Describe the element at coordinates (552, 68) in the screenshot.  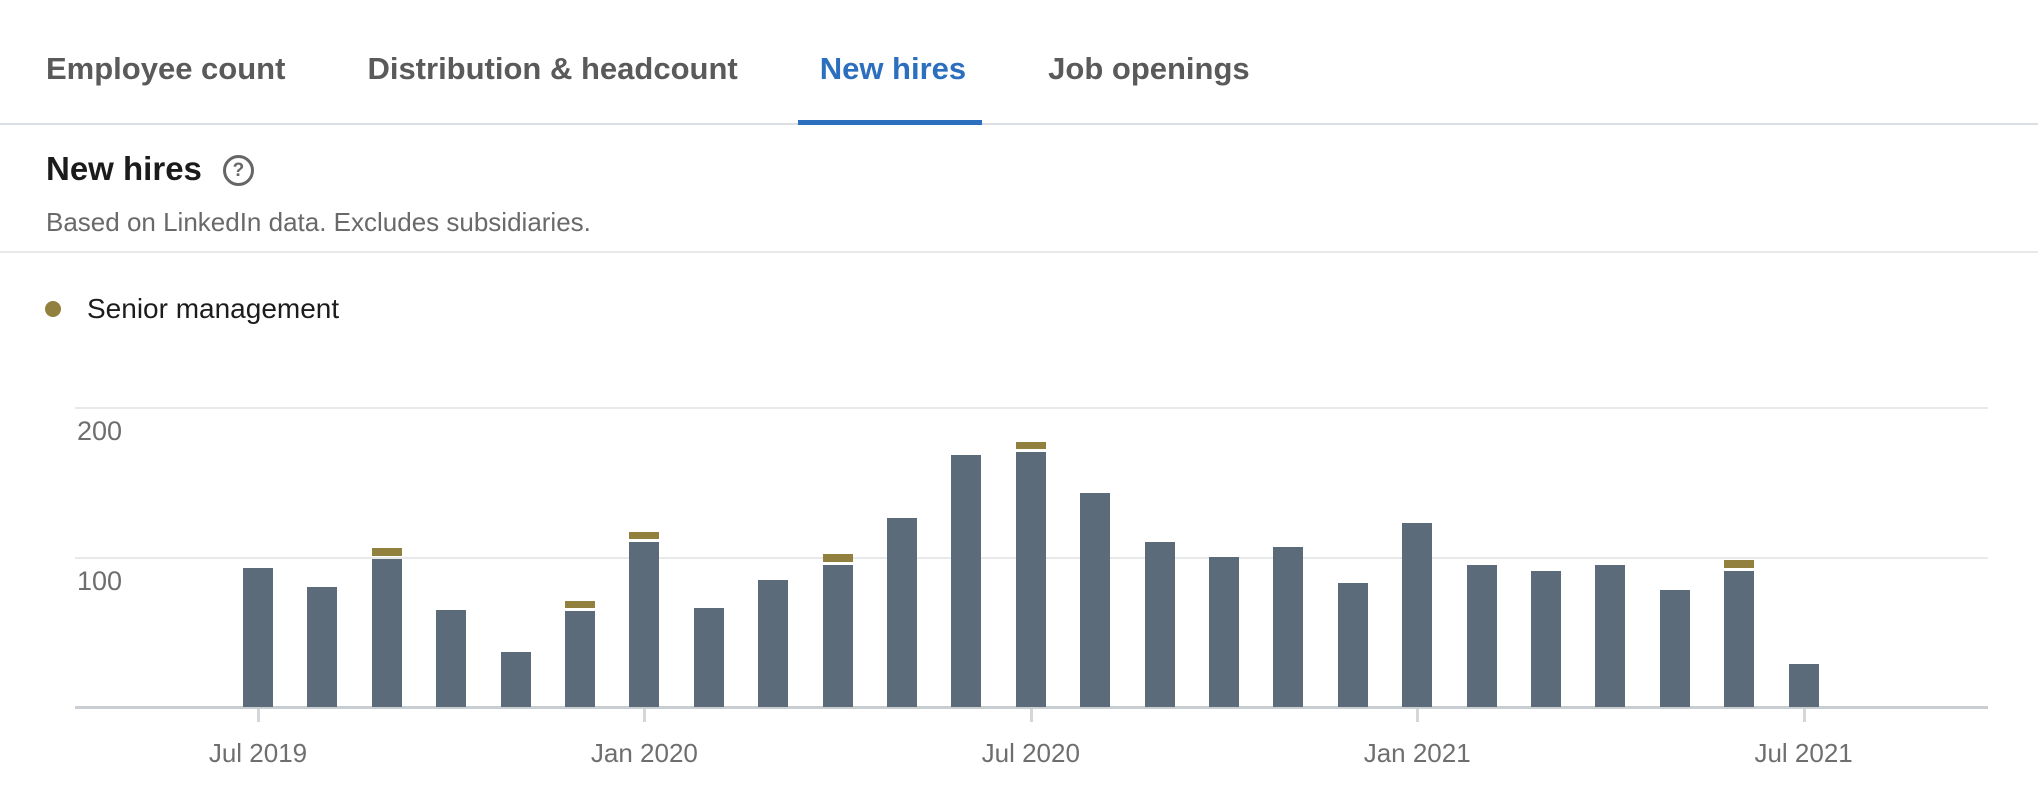
I see `tab-distribution-headcount: Distribution & headcount` at that location.